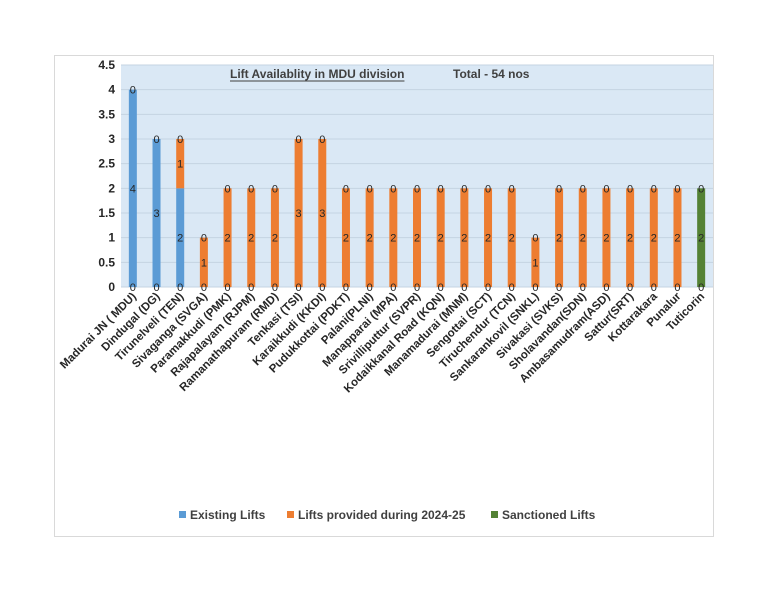 This screenshot has width=768, height=594. What do you see at coordinates (106, 262) in the screenshot?
I see `y-tick-label: 0.5` at bounding box center [106, 262].